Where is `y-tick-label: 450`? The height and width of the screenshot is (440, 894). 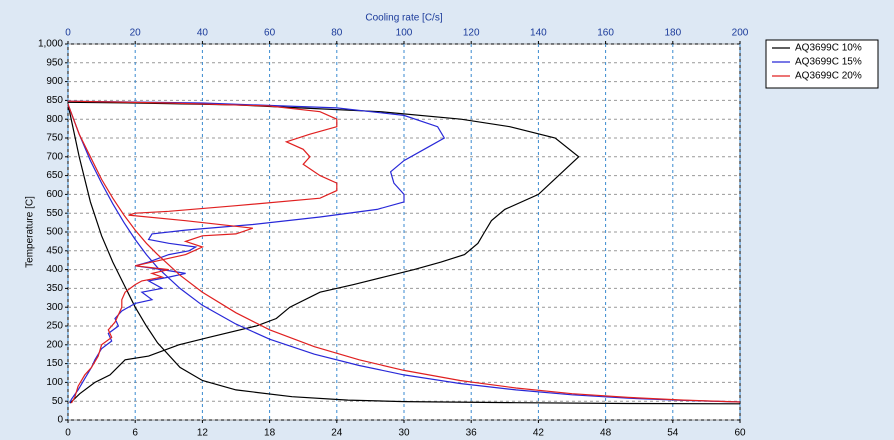 y-tick-label: 450 is located at coordinates (54, 250).